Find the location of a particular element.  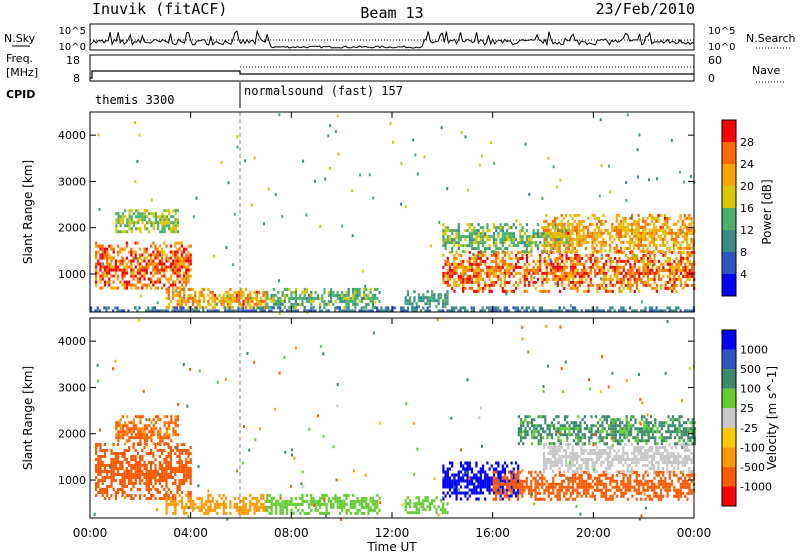

nsky-frame is located at coordinates (392, 37).